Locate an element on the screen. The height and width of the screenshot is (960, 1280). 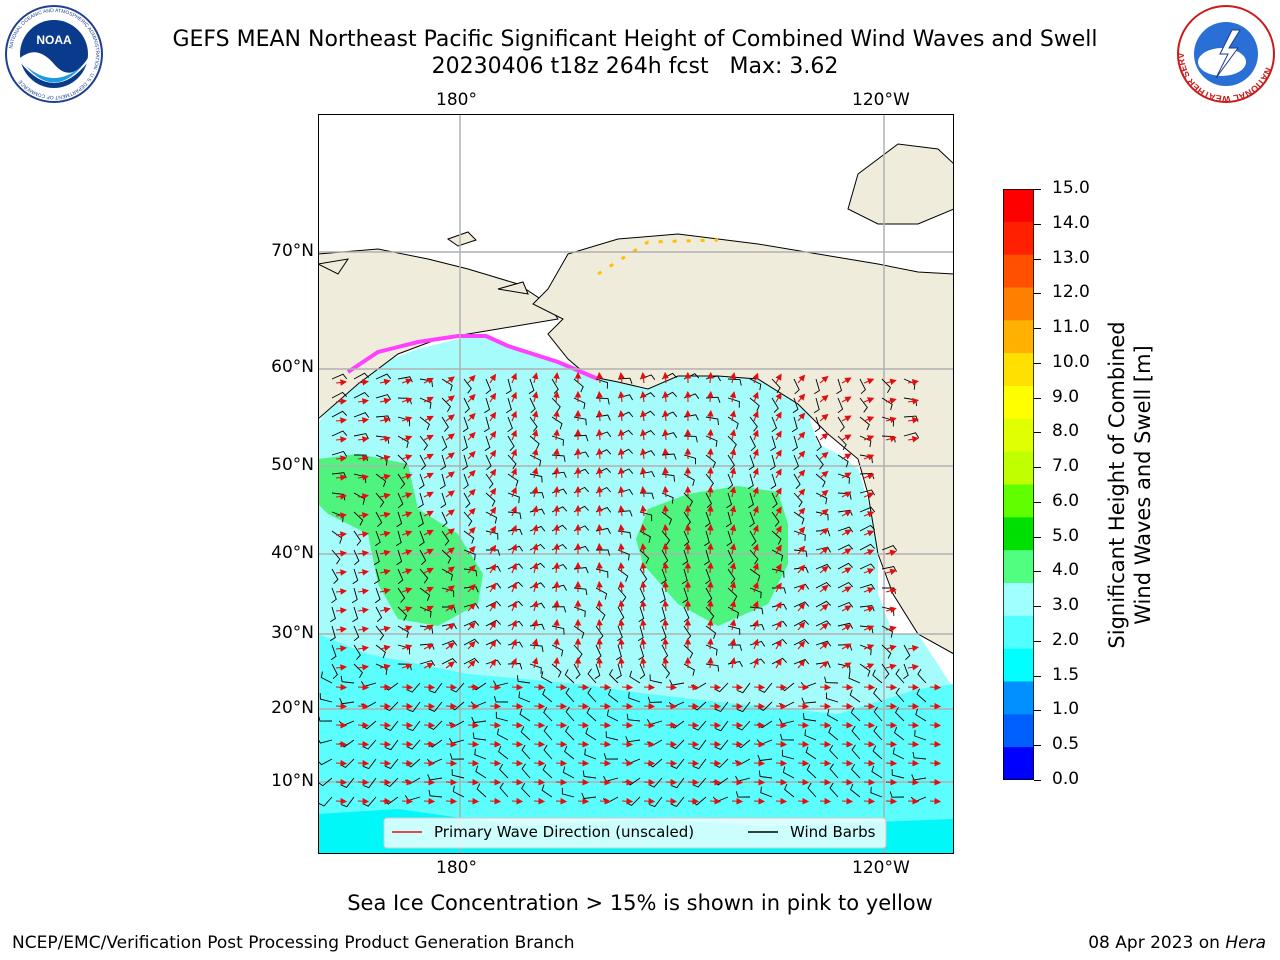
lat-label-30n: 30°N is located at coordinates (292, 633).